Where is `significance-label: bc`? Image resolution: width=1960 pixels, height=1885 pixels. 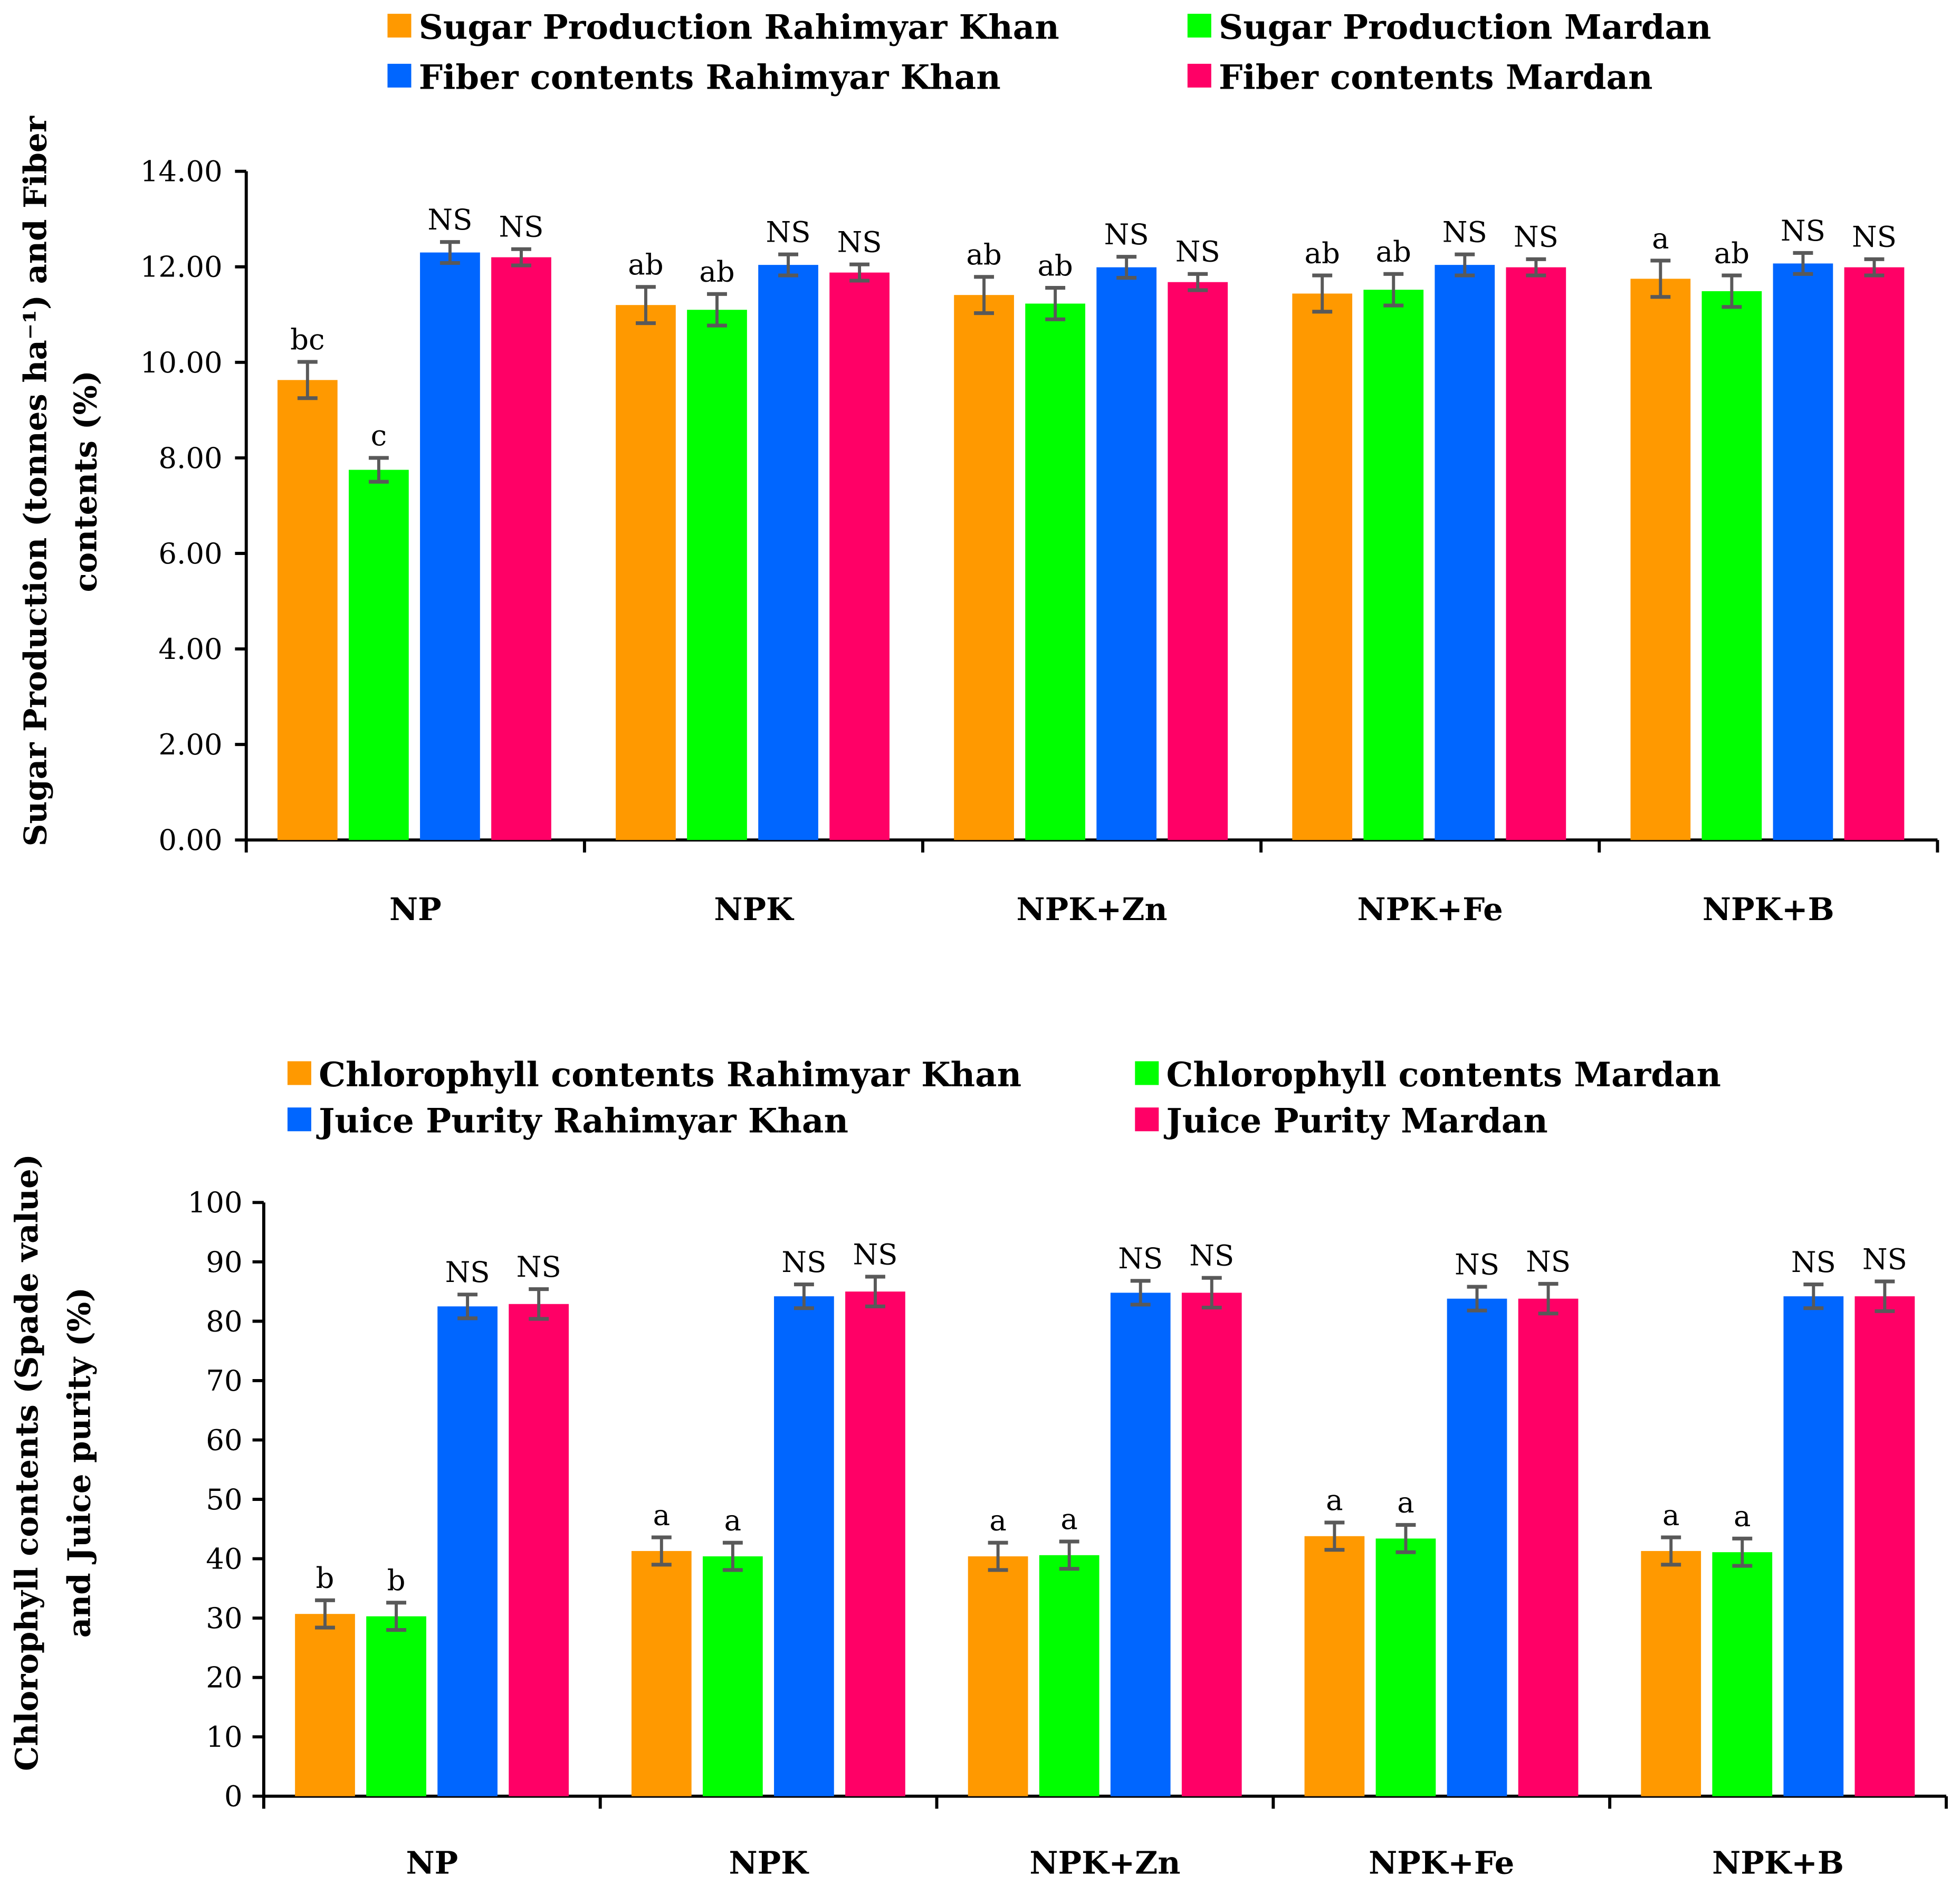
significance-label: bc is located at coordinates (307, 339).